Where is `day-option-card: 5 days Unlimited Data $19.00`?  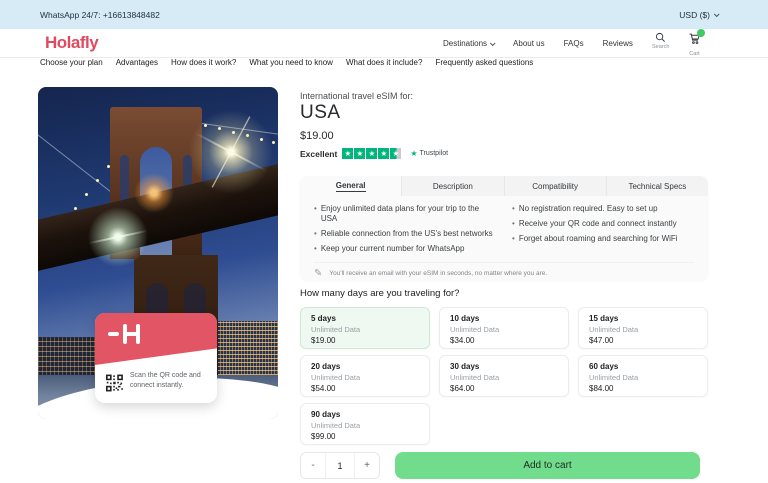 day-option-card: 5 days Unlimited Data $19.00 is located at coordinates (365, 328).